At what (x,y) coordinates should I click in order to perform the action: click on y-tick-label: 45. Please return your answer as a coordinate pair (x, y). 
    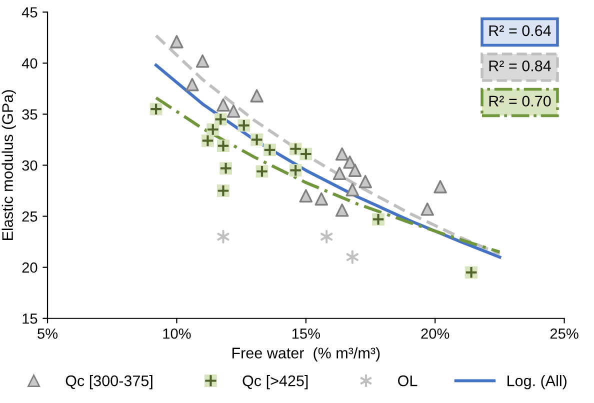
    Looking at the image, I should click on (30, 12).